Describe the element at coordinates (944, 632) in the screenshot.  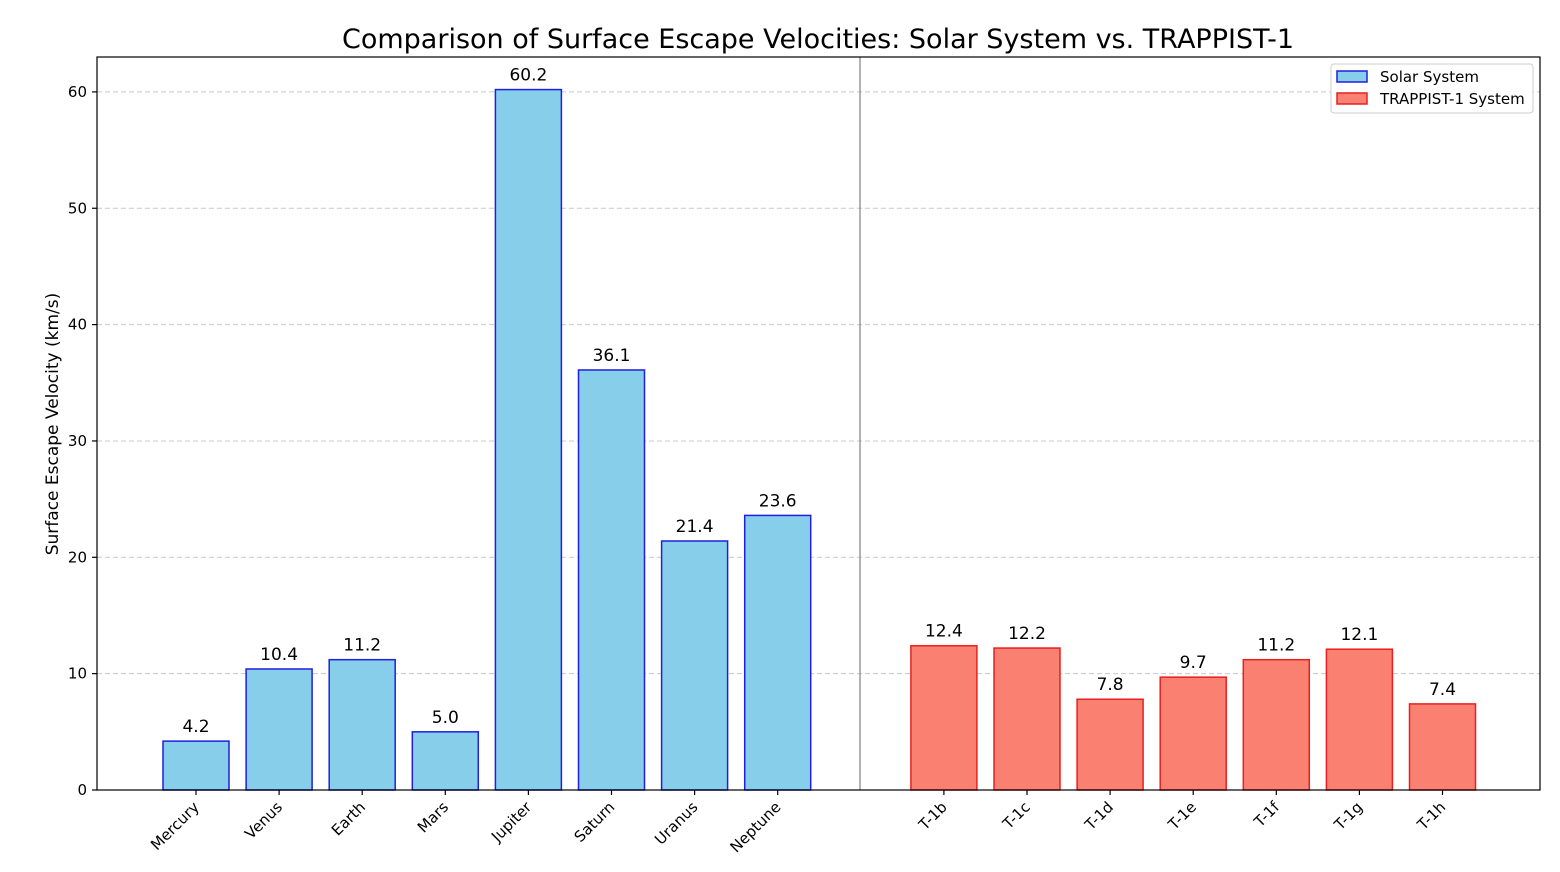
I see `data-label-t-1b: 12.4` at that location.